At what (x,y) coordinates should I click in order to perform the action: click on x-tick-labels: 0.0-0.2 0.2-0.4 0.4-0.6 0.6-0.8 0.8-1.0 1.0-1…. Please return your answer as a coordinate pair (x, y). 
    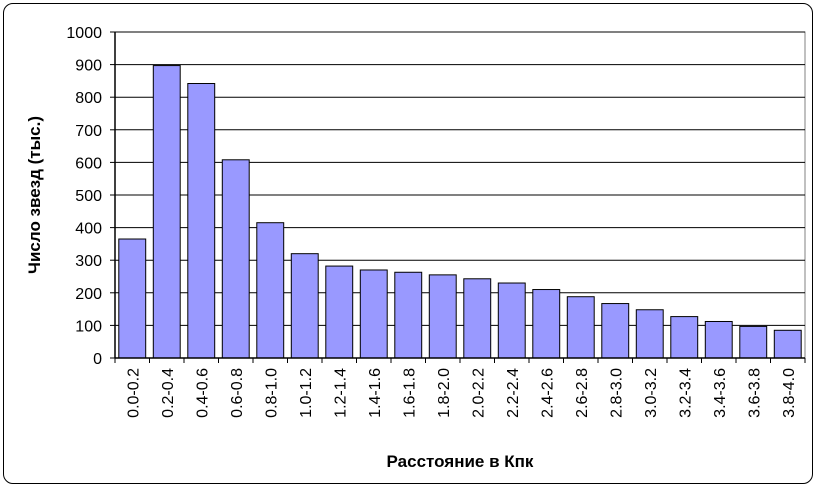
    Looking at the image, I should click on (461, 393).